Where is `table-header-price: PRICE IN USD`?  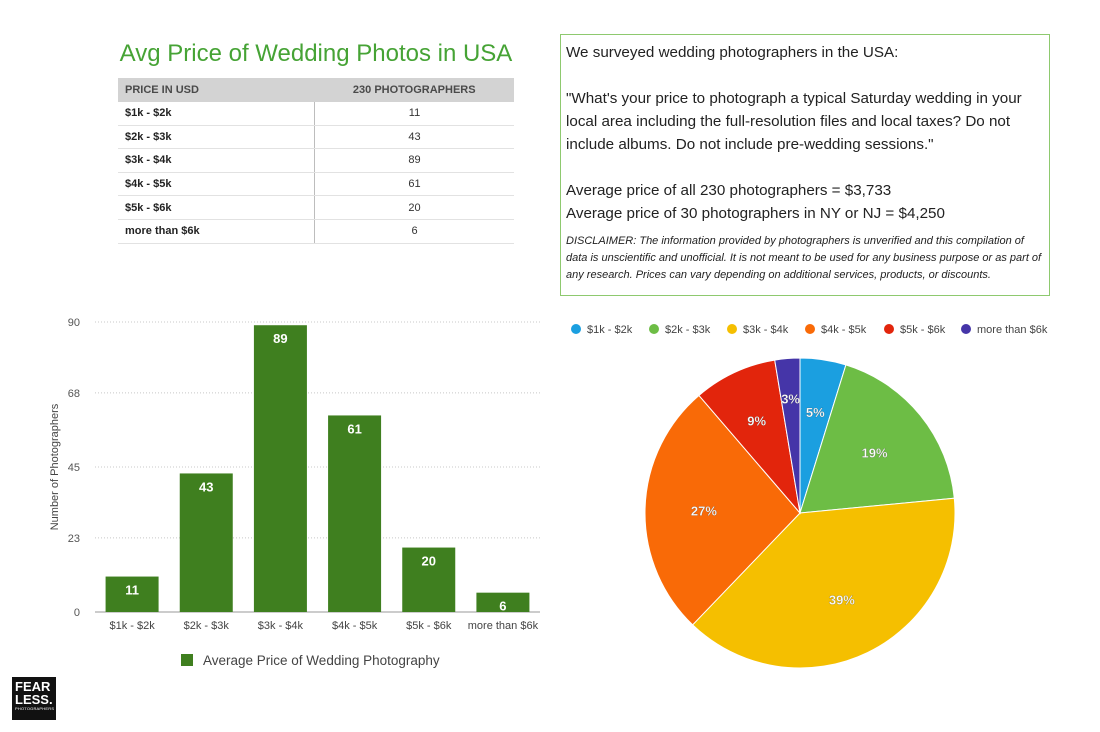 table-header-price: PRICE IN USD is located at coordinates (216, 90).